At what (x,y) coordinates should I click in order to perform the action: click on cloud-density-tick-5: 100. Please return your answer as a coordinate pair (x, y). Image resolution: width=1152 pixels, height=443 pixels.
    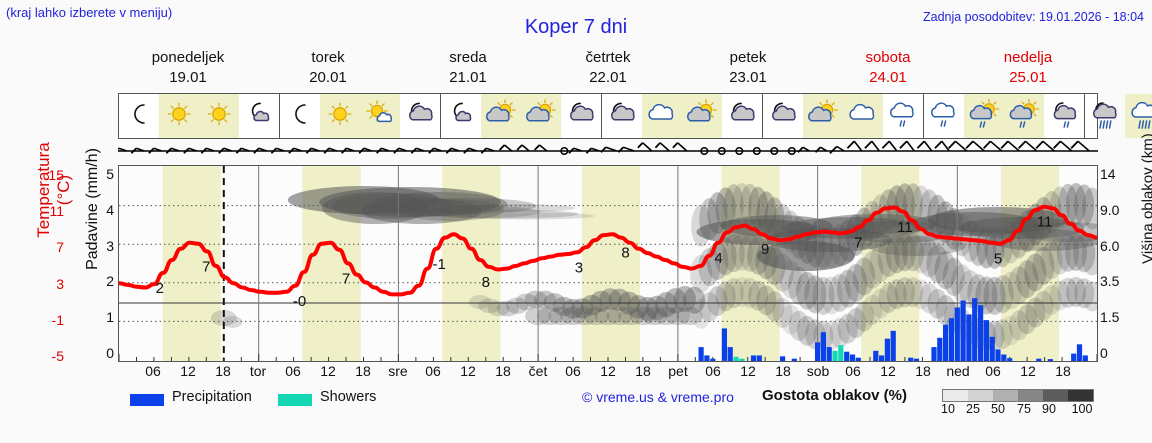
    Looking at the image, I should click on (1082, 409).